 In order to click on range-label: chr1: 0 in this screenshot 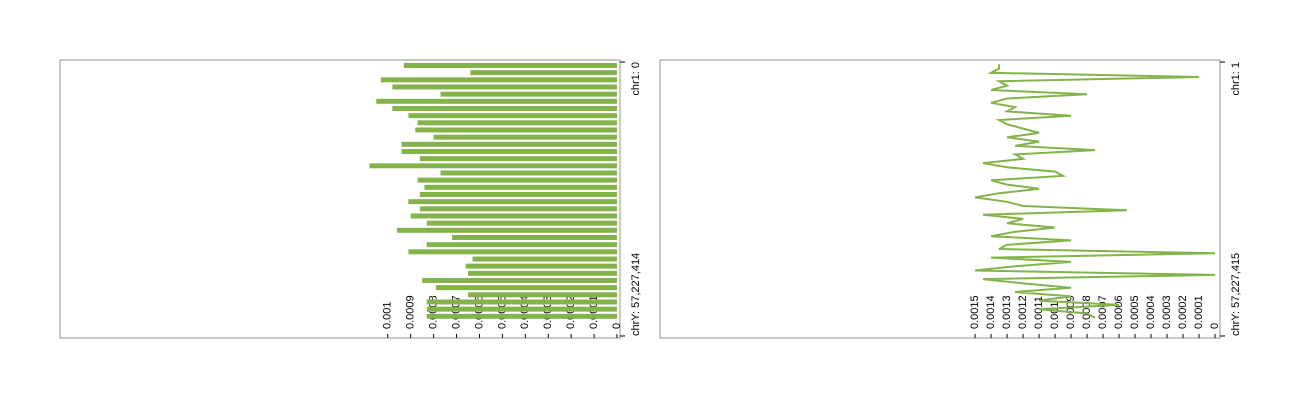, I will do `click(636, 79)`.